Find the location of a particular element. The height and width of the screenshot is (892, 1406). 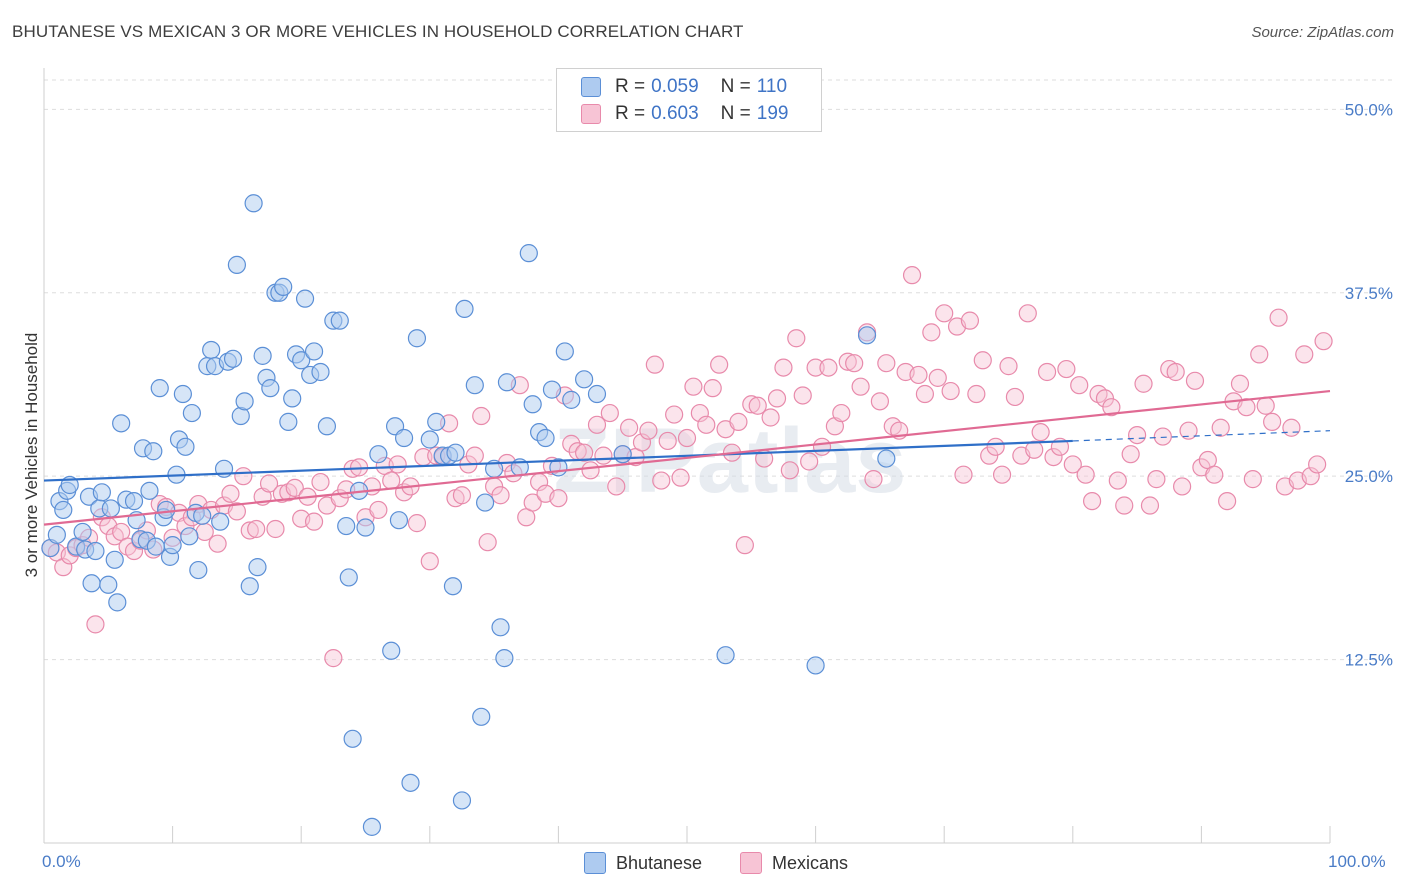

y-tick-label: 50.0% is located at coordinates (1369, 109).